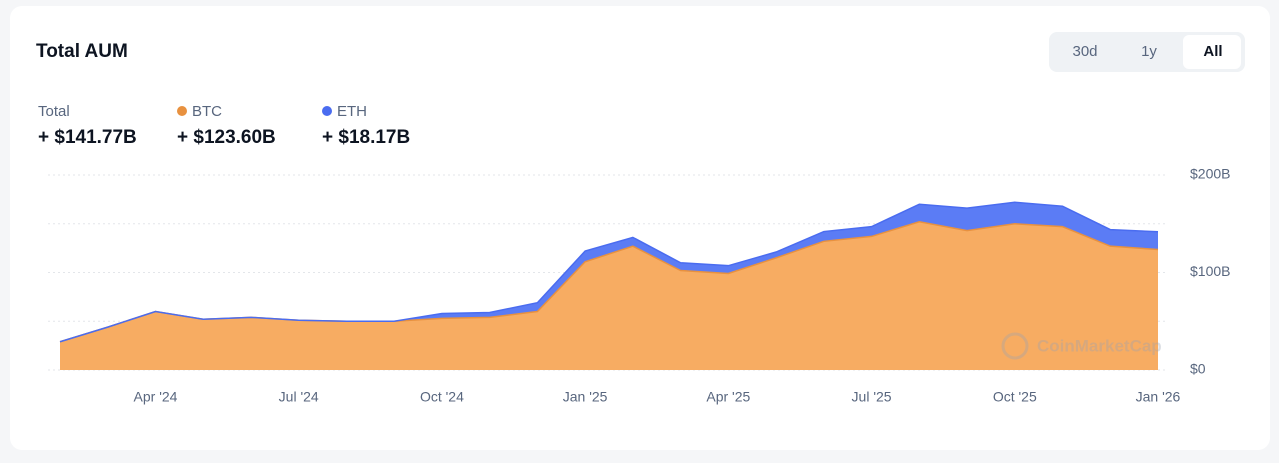  What do you see at coordinates (156, 397) in the screenshot?
I see `x-tick-label: Apr '24` at bounding box center [156, 397].